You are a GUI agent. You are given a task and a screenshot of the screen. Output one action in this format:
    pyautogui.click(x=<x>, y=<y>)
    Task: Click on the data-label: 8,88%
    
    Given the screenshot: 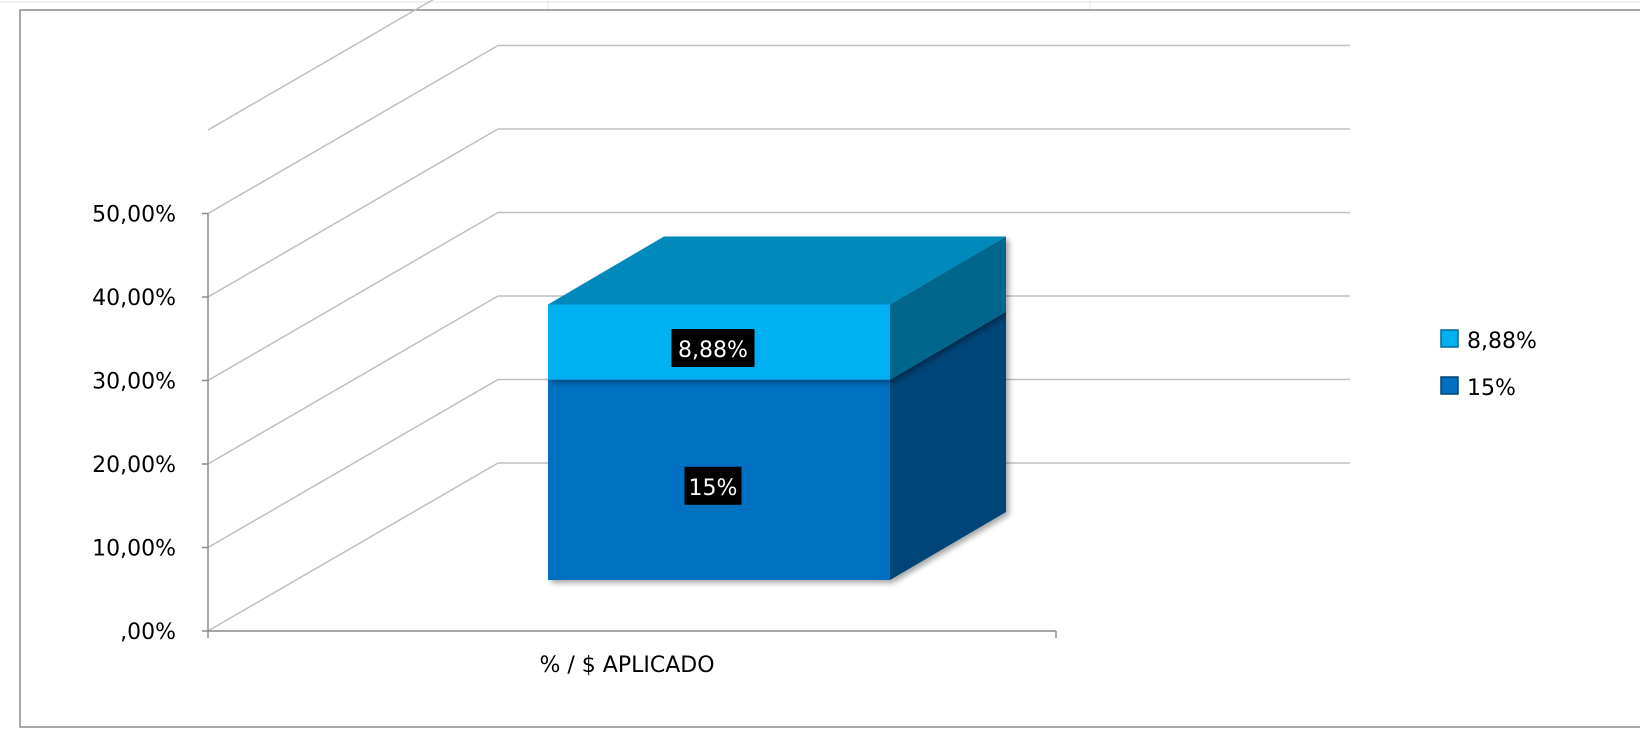 What is the action you would take?
    pyautogui.click(x=713, y=350)
    